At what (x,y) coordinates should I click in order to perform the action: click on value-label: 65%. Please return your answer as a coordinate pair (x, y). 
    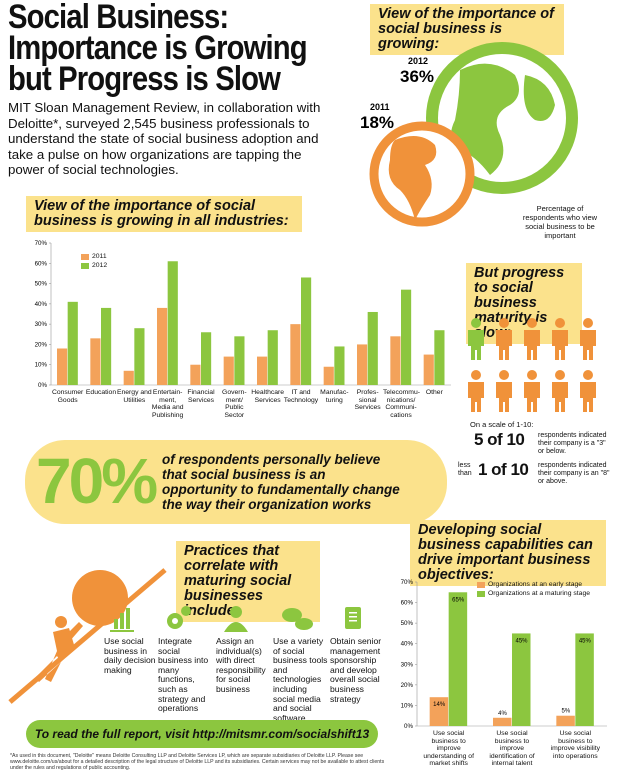
    Looking at the image, I should click on (458, 600).